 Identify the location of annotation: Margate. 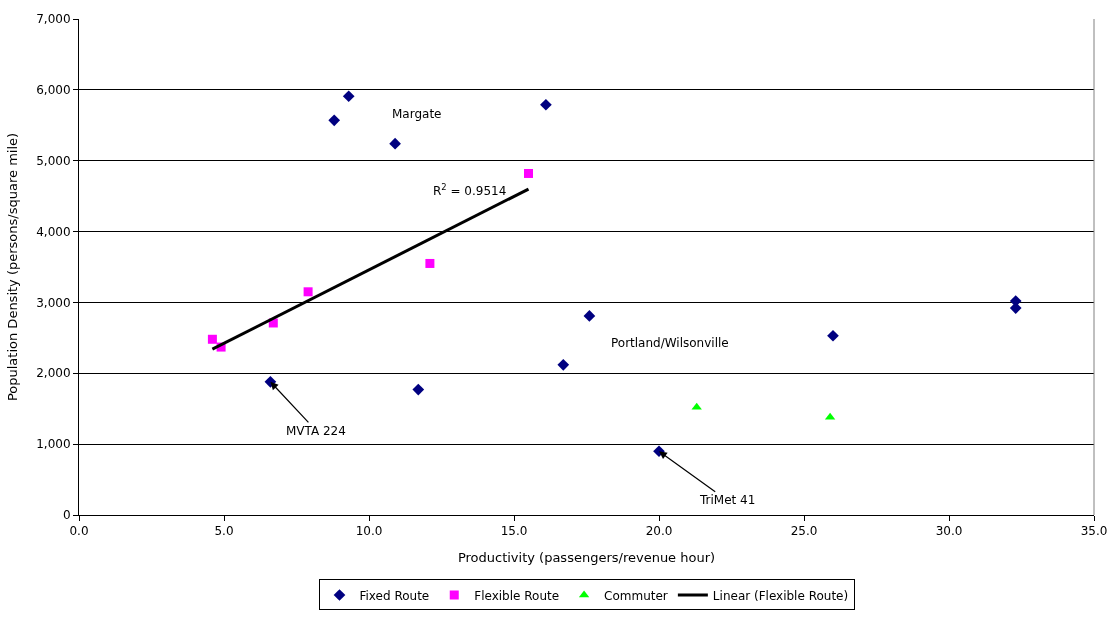
(417, 114).